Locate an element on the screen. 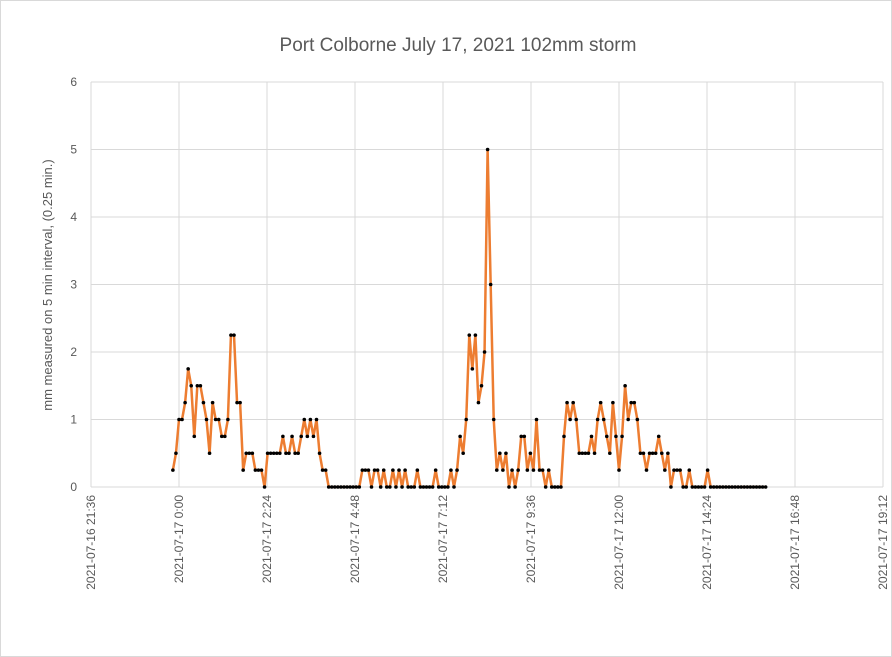  x-tick-label: 2021-07-17 16:48 is located at coordinates (795, 542).